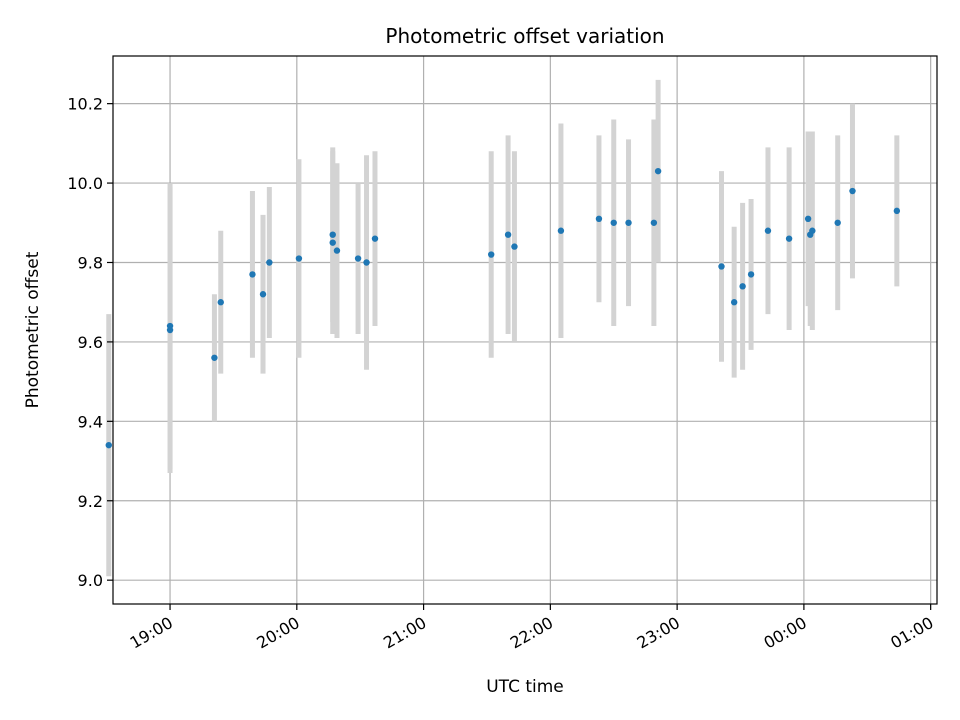  What do you see at coordinates (525, 687) in the screenshot?
I see `x-axis-label: UTC time` at bounding box center [525, 687].